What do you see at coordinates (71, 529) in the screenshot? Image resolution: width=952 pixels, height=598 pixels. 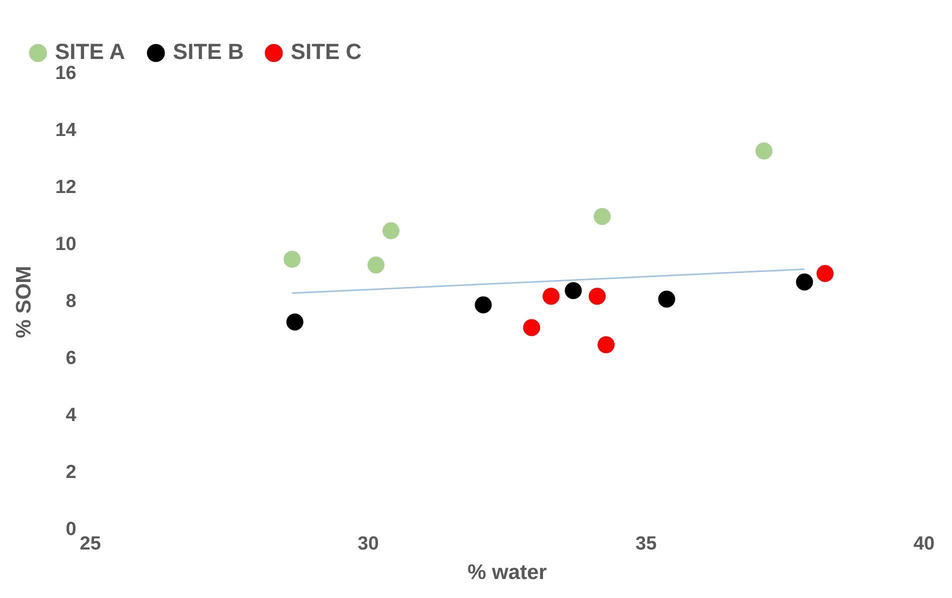 I see `y-tick-label: 0` at bounding box center [71, 529].